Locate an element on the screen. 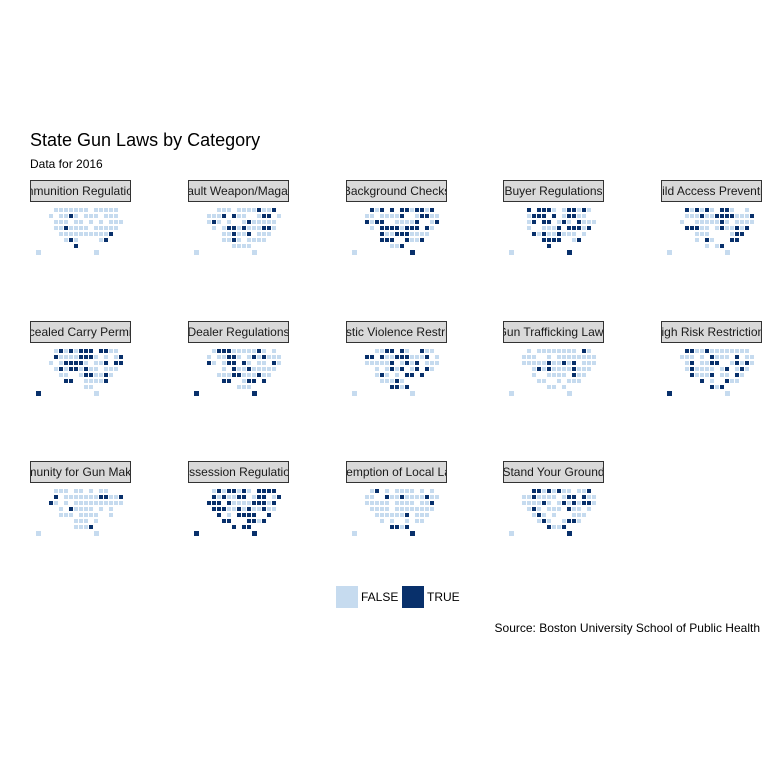 Image resolution: width=768 pixels, height=768 pixels. legend-label-true: TRUE is located at coordinates (443, 597).